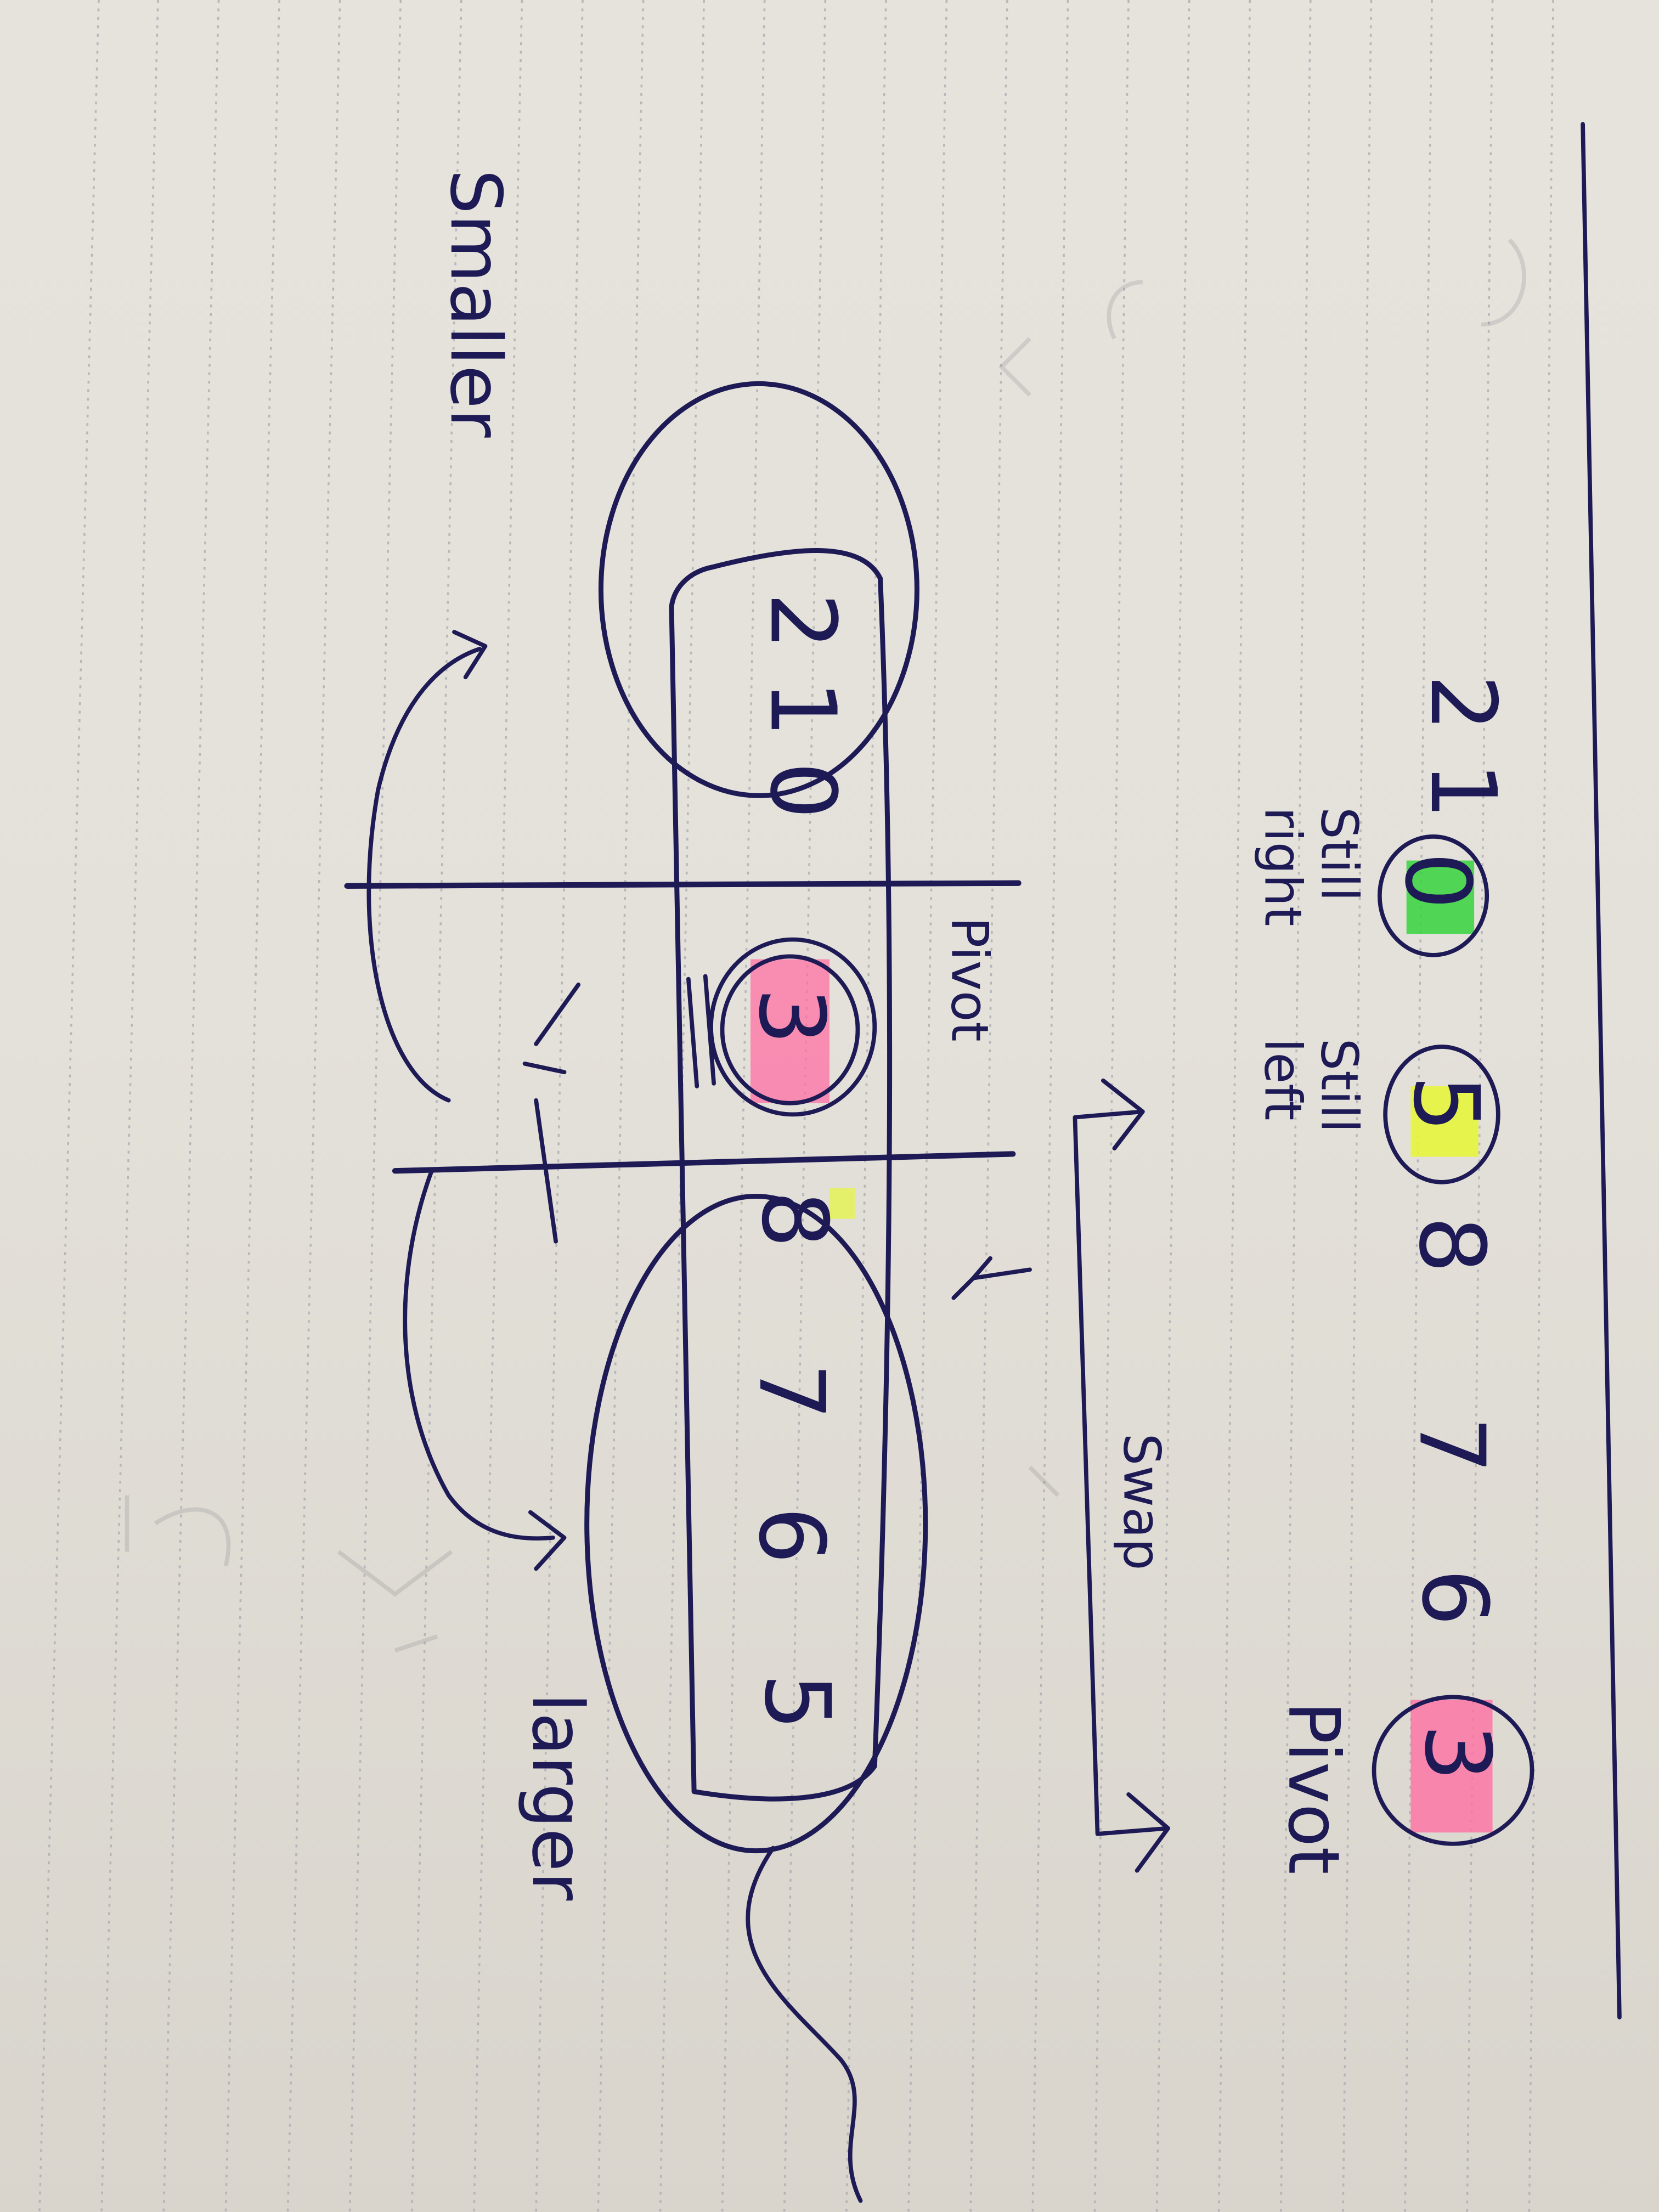 The height and width of the screenshot is (2212, 1659). What do you see at coordinates (795, 1702) in the screenshot?
I see `bottom-num-5: 5` at bounding box center [795, 1702].